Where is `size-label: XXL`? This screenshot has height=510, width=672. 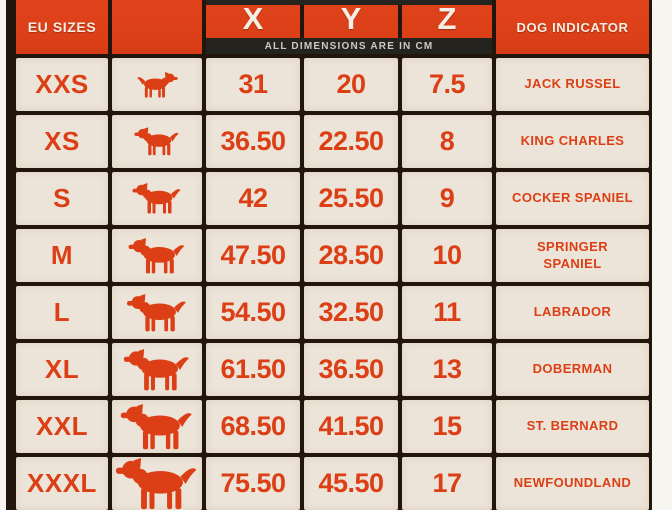
size-label: XXL is located at coordinates (62, 426).